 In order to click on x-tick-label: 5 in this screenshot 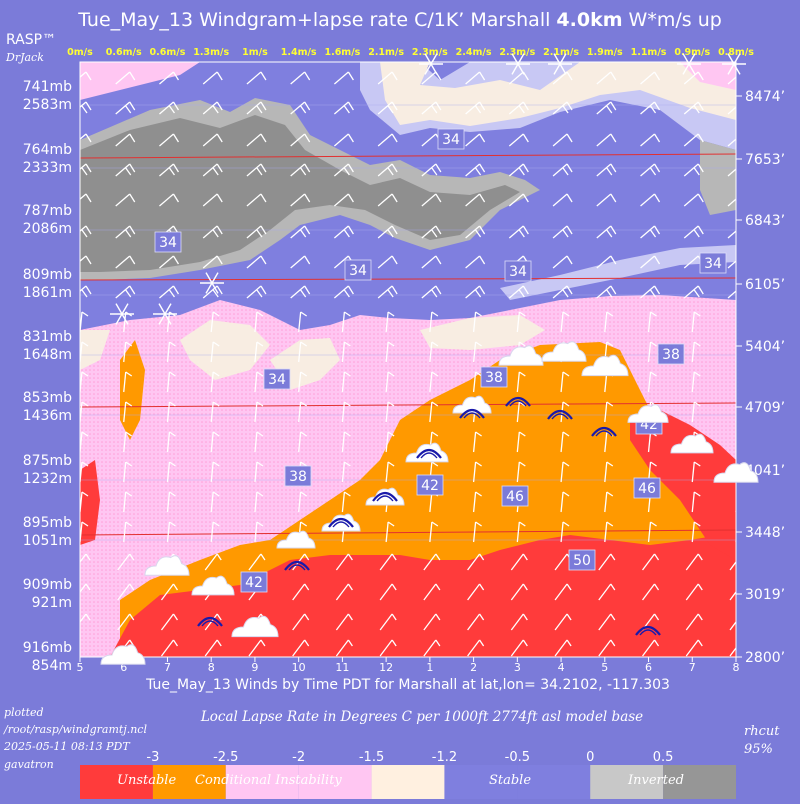, I will do `click(80, 667)`.